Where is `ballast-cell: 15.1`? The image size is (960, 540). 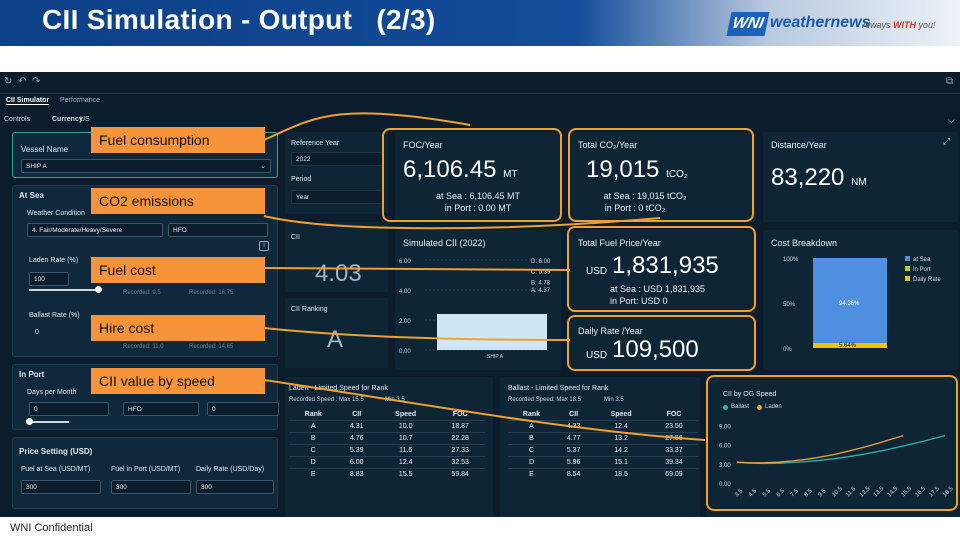
ballast-cell: 15.1 is located at coordinates (621, 462).